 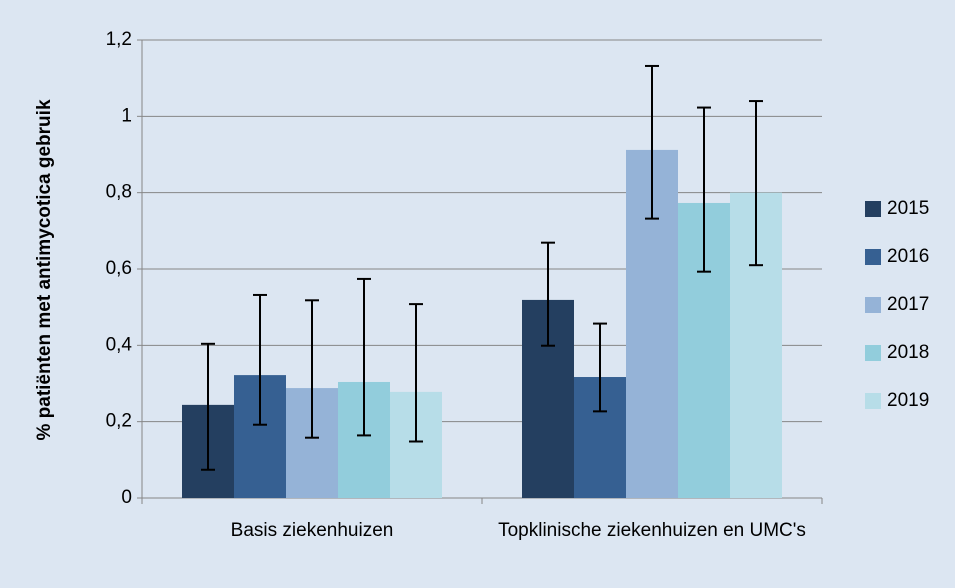 I want to click on y-tick-label: 0,8, so click(x=119, y=192).